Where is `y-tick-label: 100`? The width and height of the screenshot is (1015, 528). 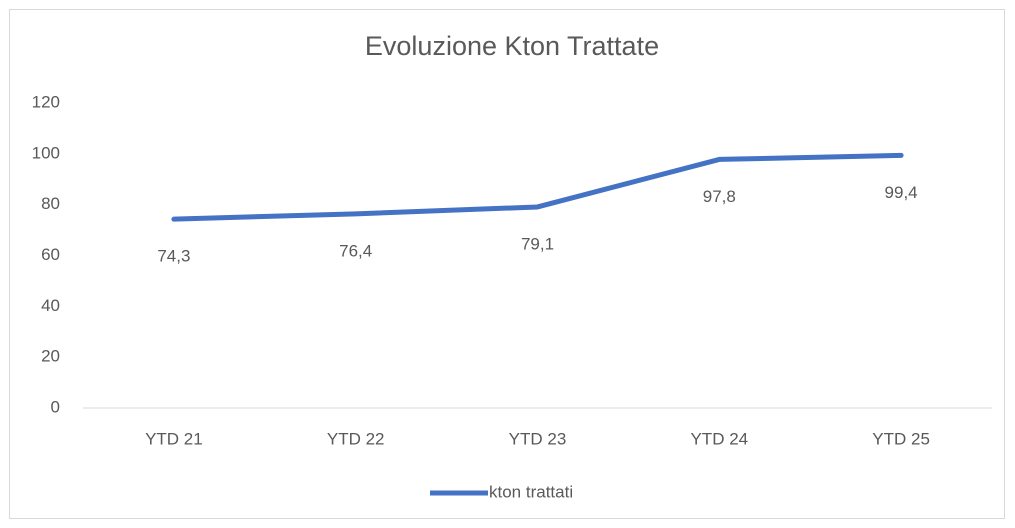
y-tick-label: 100 is located at coordinates (46, 152).